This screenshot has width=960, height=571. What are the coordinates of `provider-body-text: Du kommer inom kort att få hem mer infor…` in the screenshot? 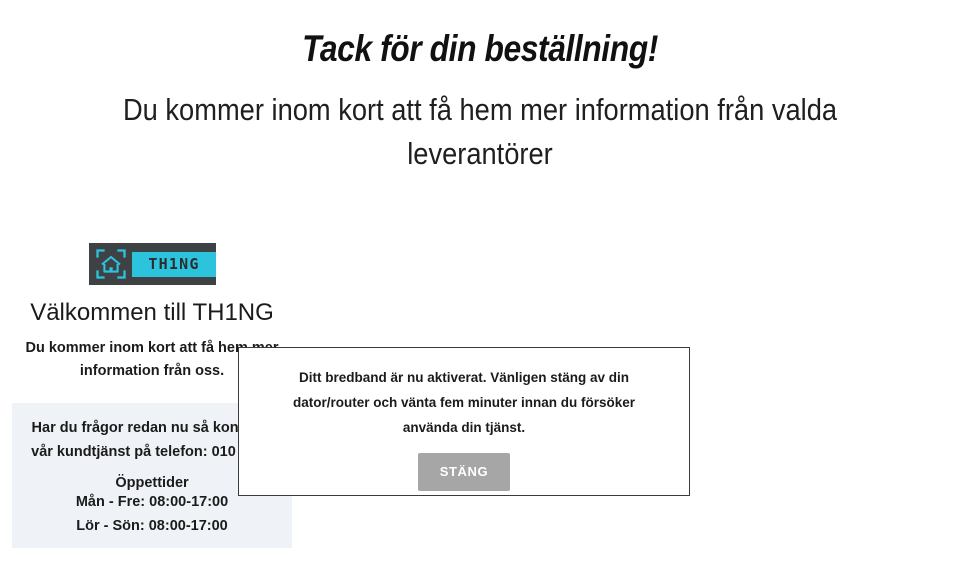 It's located at (152, 360).